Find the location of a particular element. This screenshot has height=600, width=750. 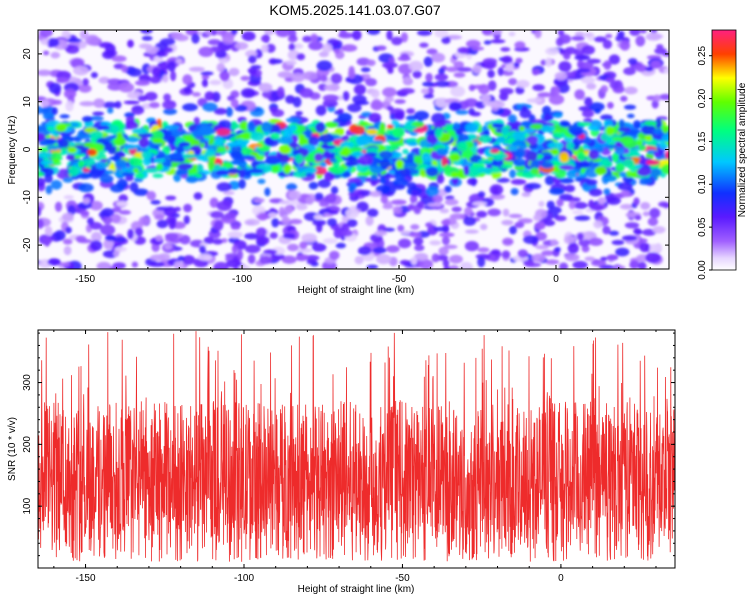

x-tick-label: 0 is located at coordinates (561, 578).